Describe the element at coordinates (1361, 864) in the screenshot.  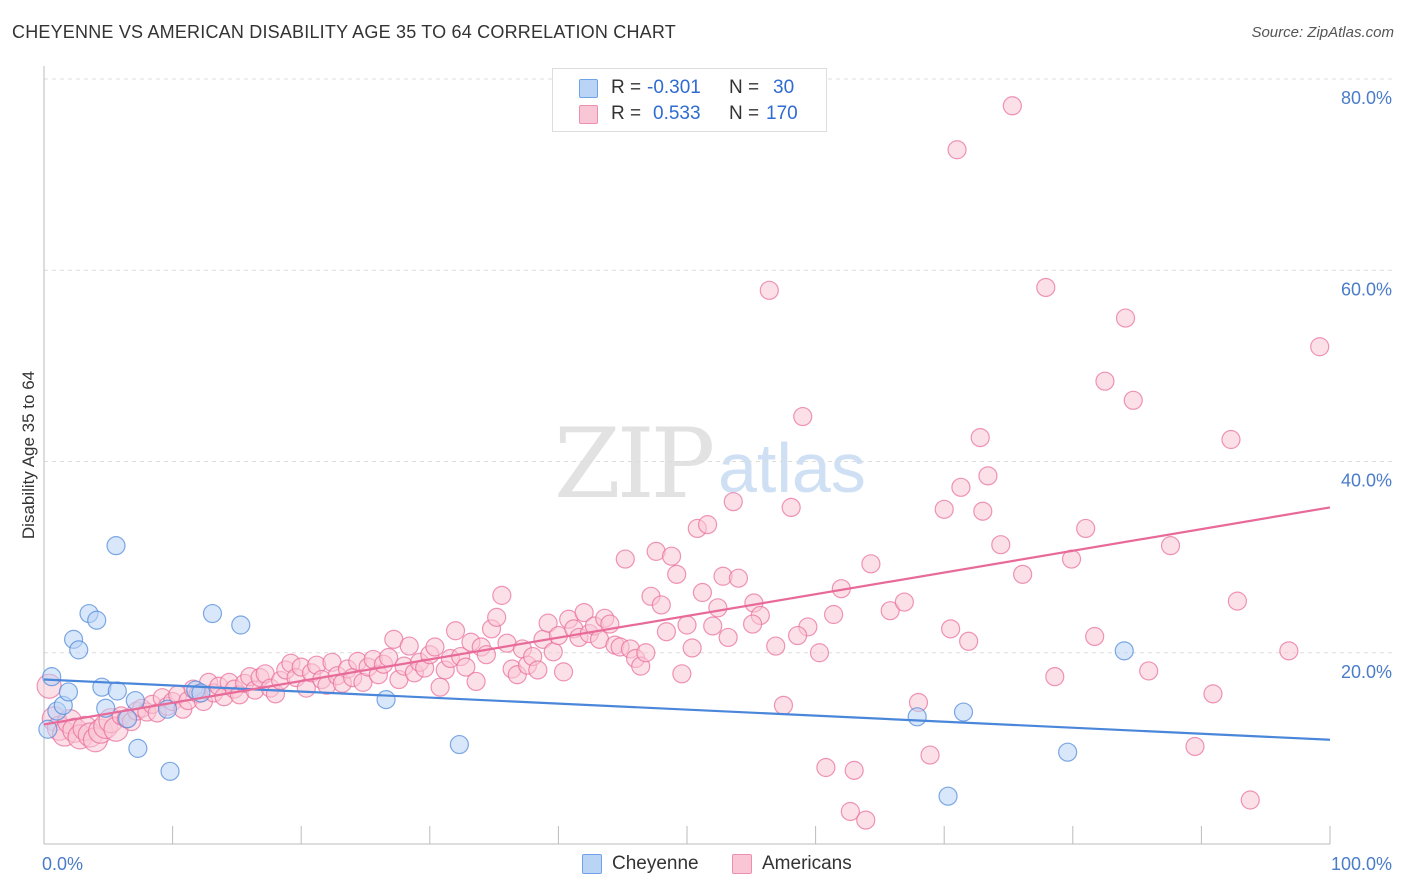
I see `x-tick-label: 100.0%` at that location.